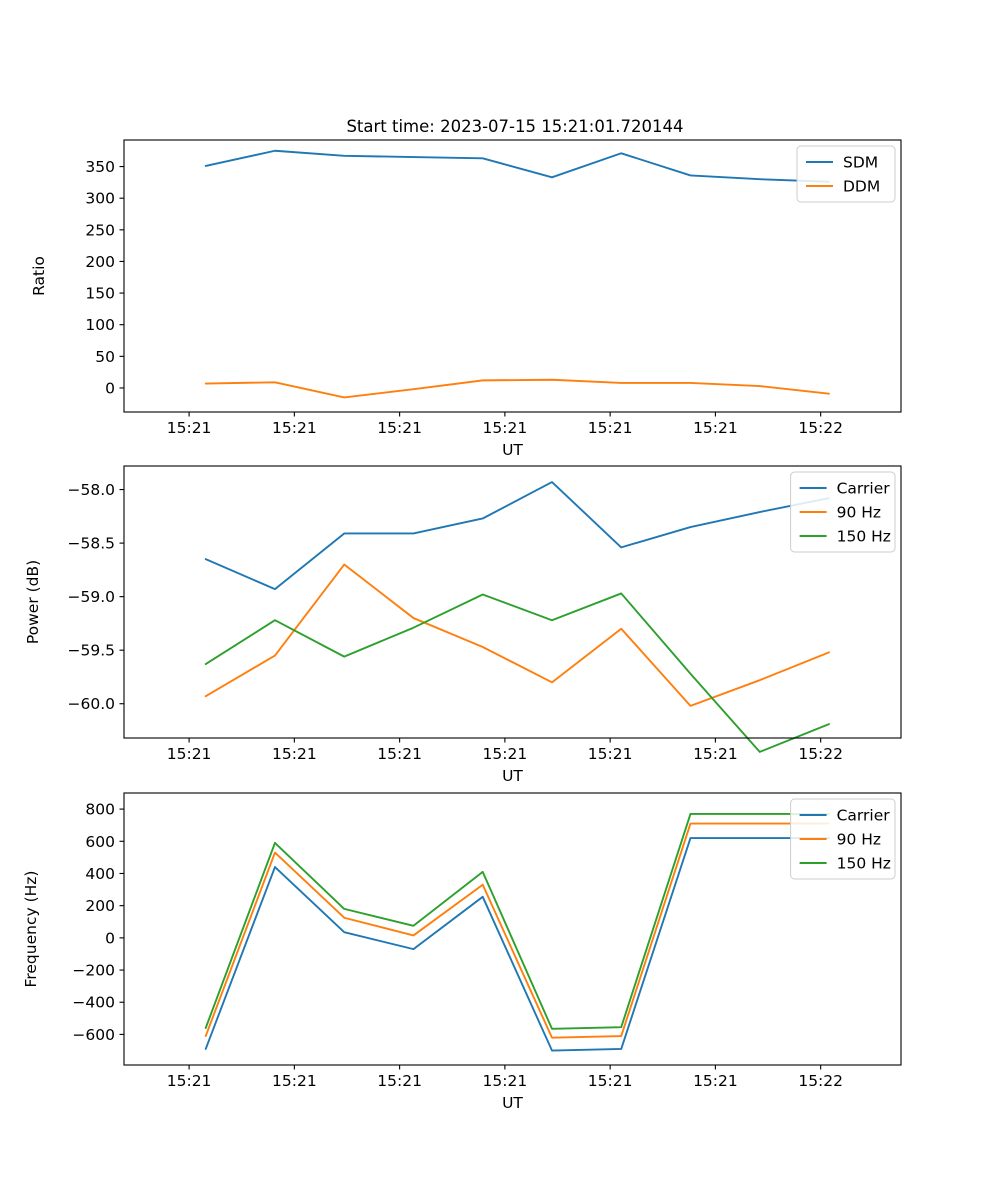 This screenshot has height=1200, width=1000. I want to click on series-line-ddm, so click(517, 388).